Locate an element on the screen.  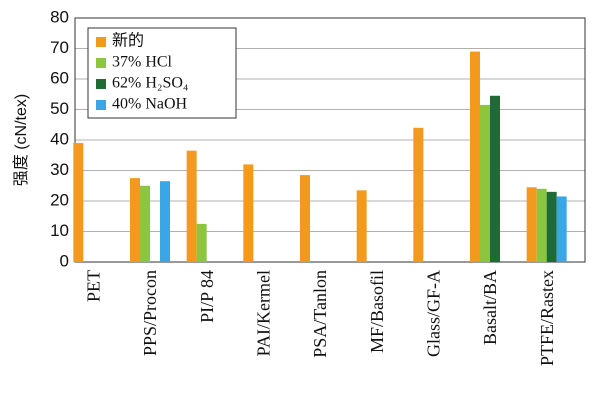
x-tick-label: PSA/Tanlon is located at coordinates (320, 314).